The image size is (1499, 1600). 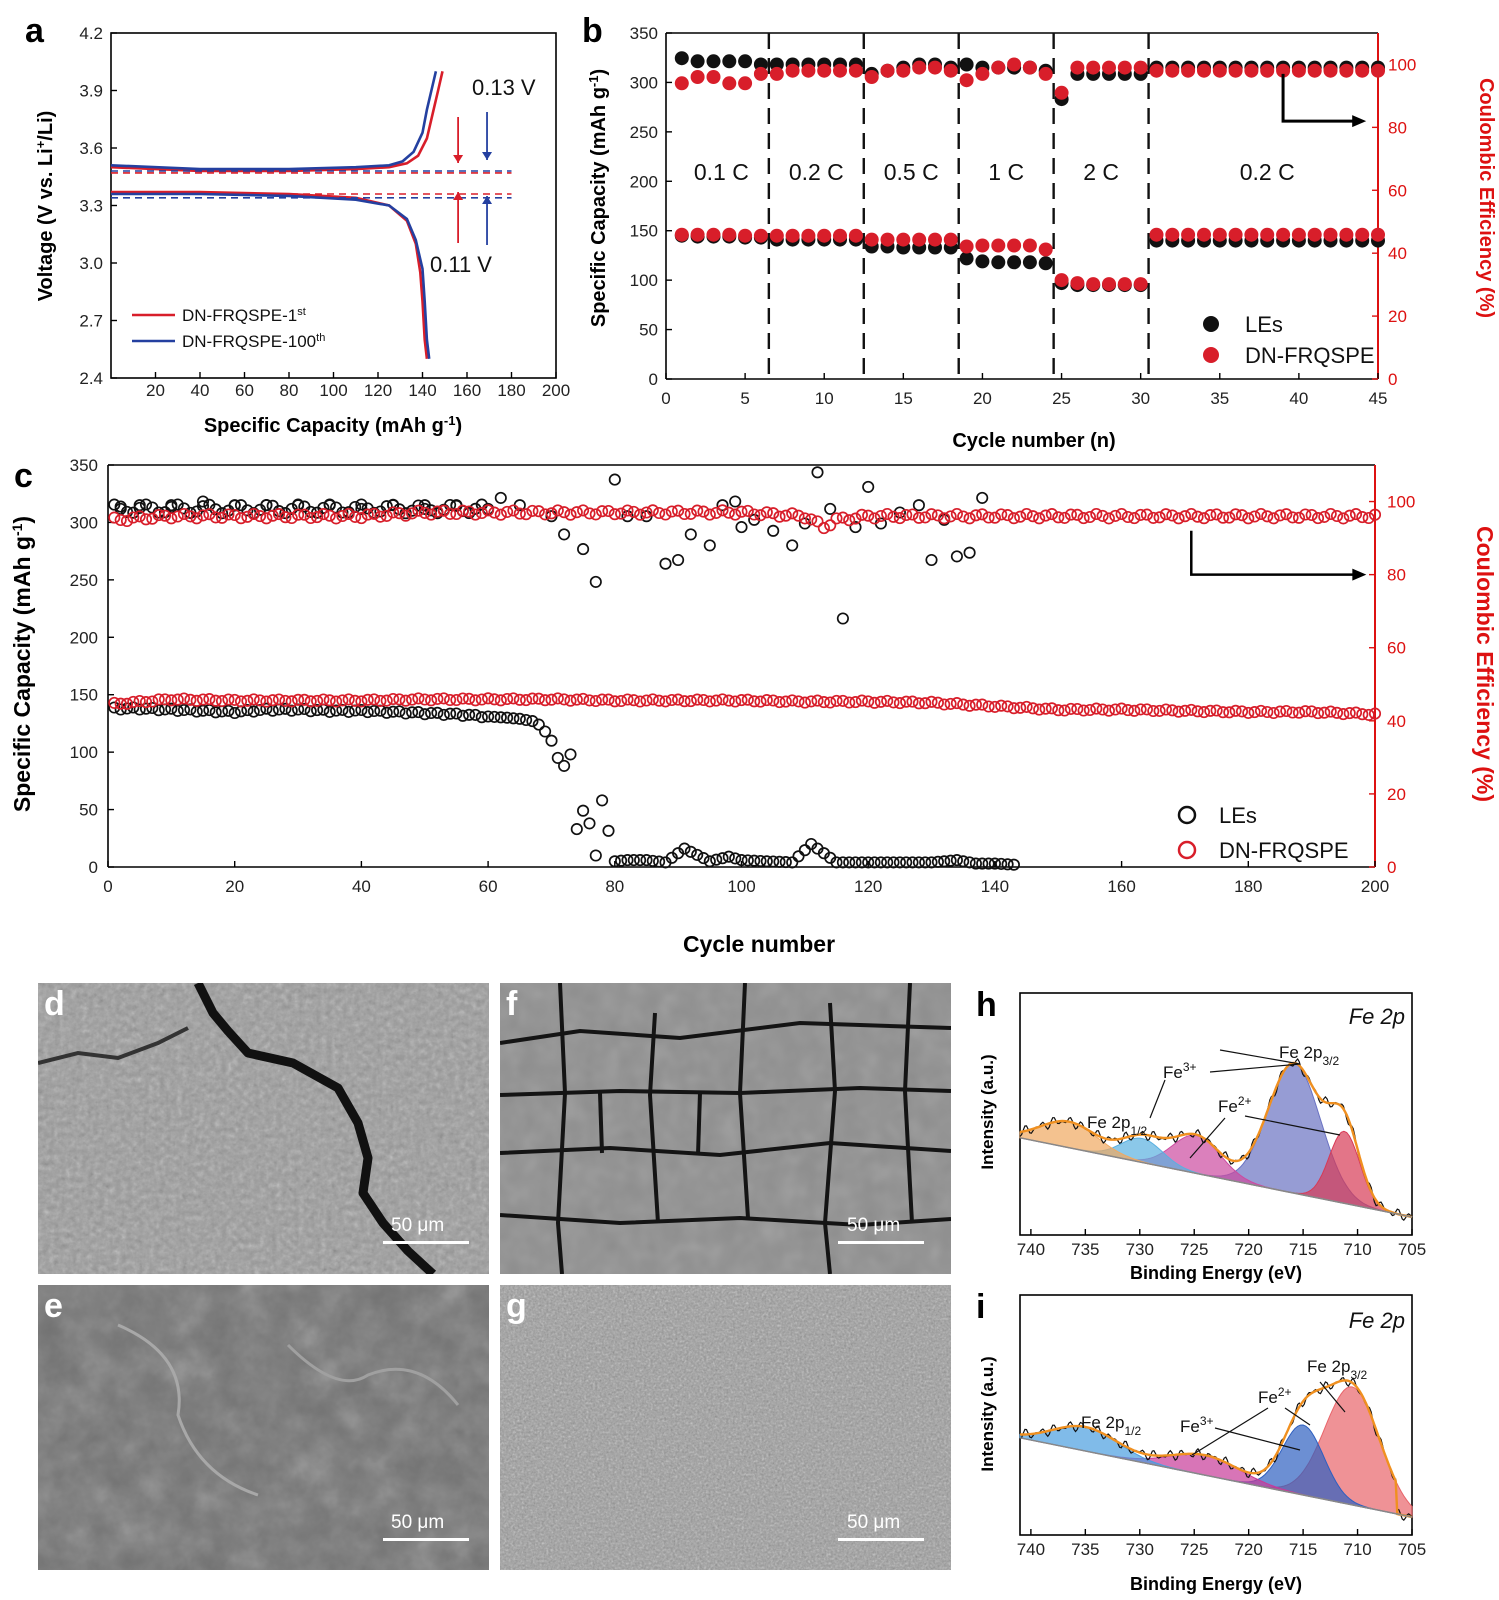 What do you see at coordinates (93, 867) in the screenshot?
I see `c-ytick-label: 0` at bounding box center [93, 867].